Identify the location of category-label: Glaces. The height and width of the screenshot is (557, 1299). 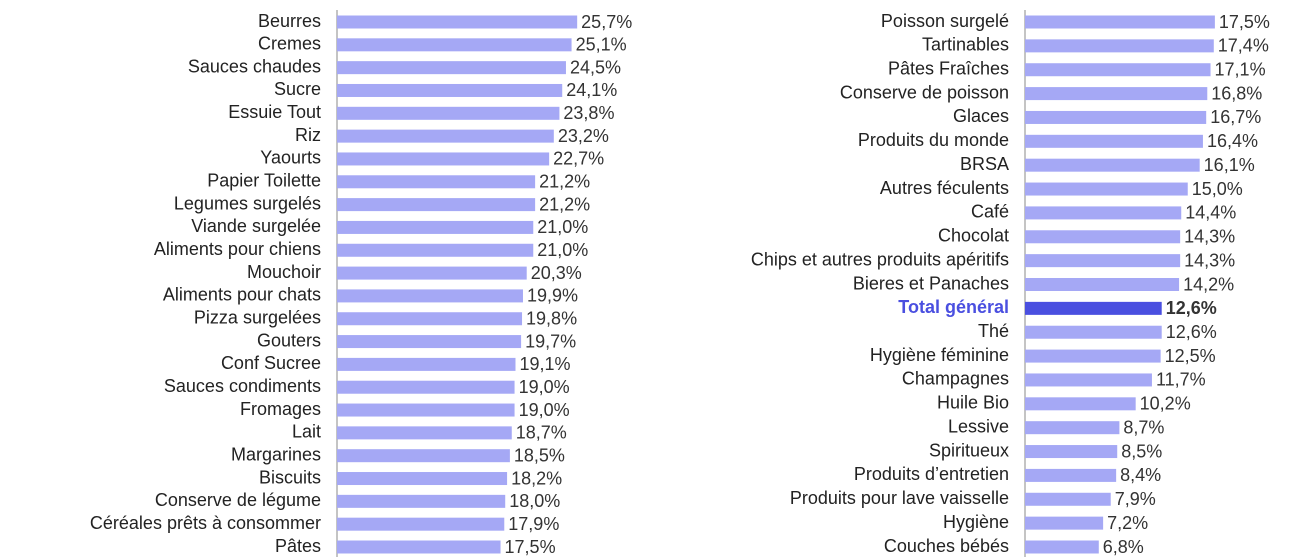
(981, 116).